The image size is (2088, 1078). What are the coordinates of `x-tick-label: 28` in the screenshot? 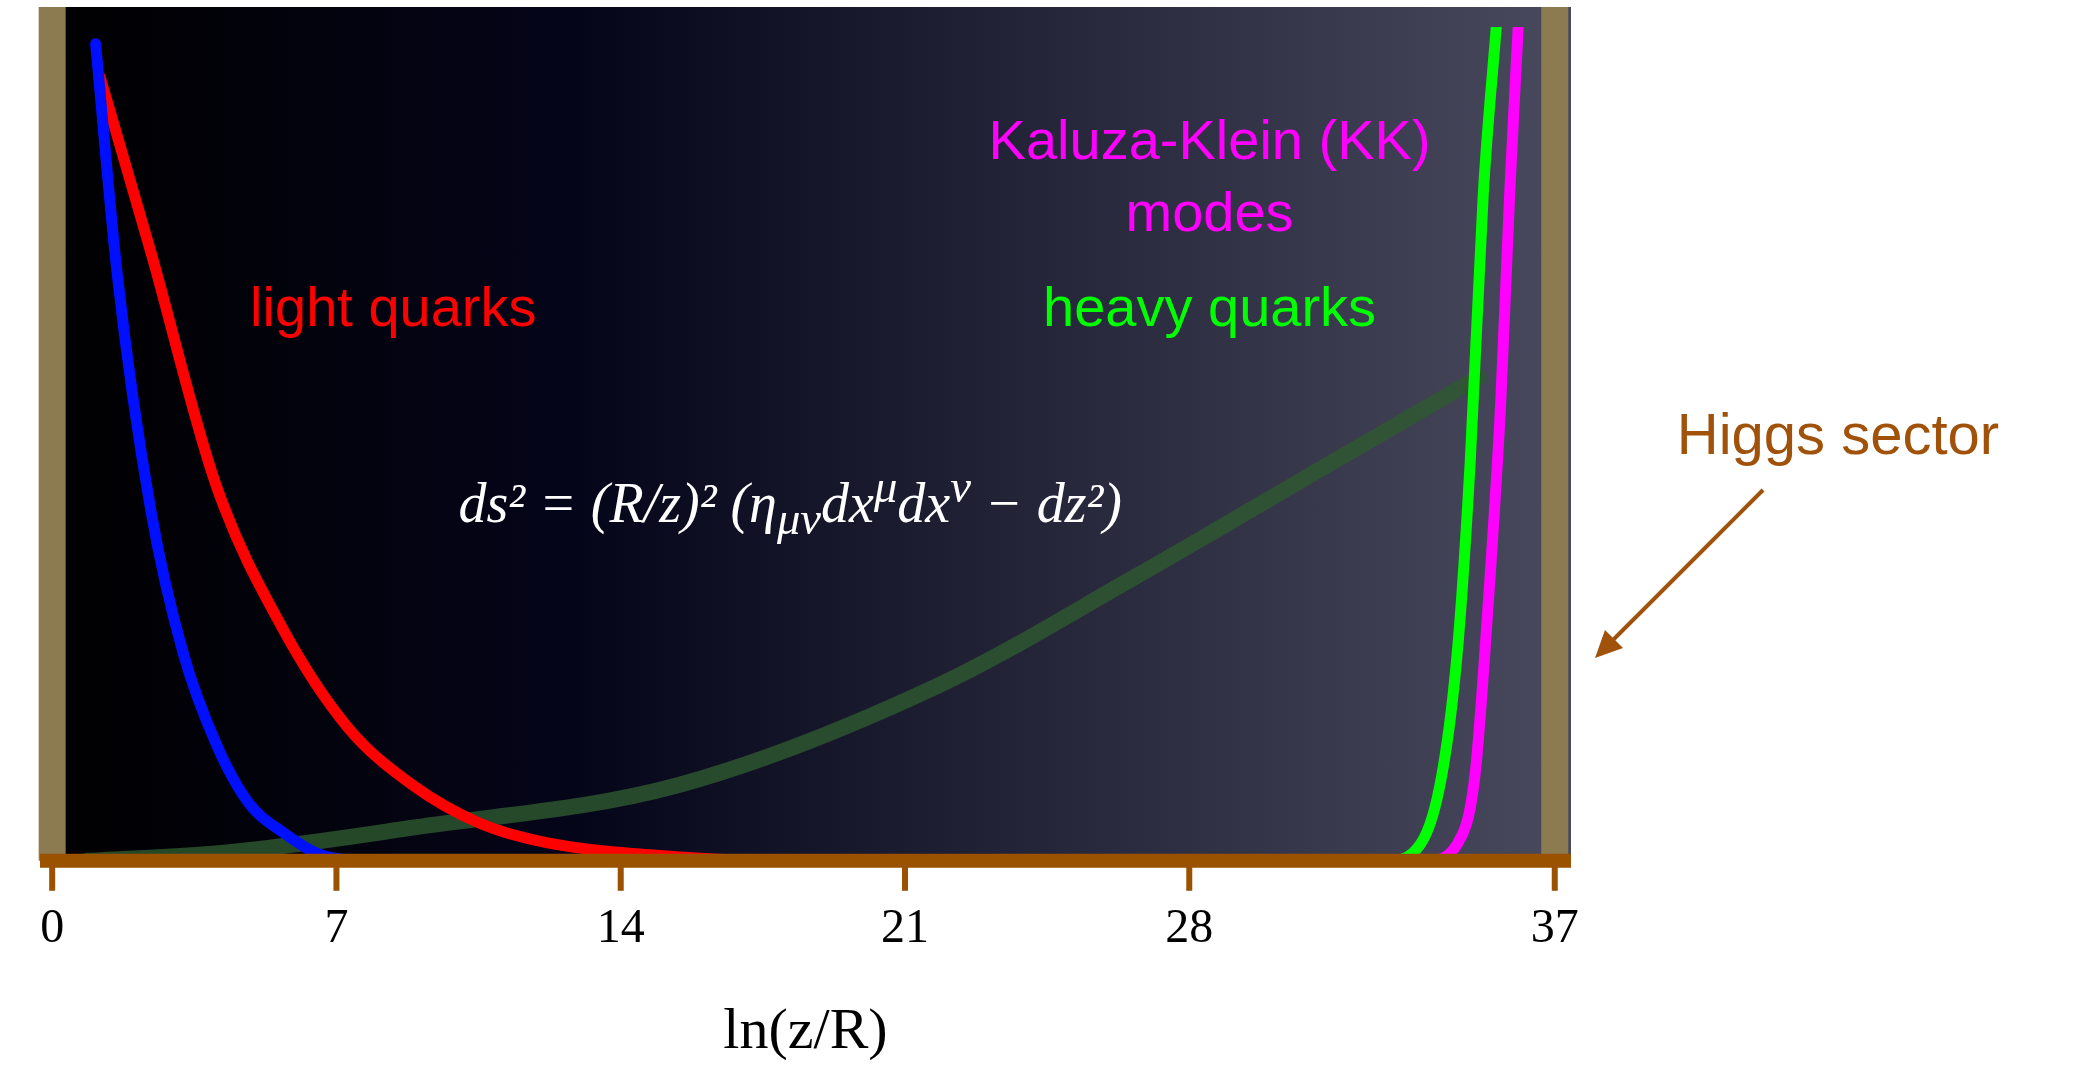 It's located at (1189, 926).